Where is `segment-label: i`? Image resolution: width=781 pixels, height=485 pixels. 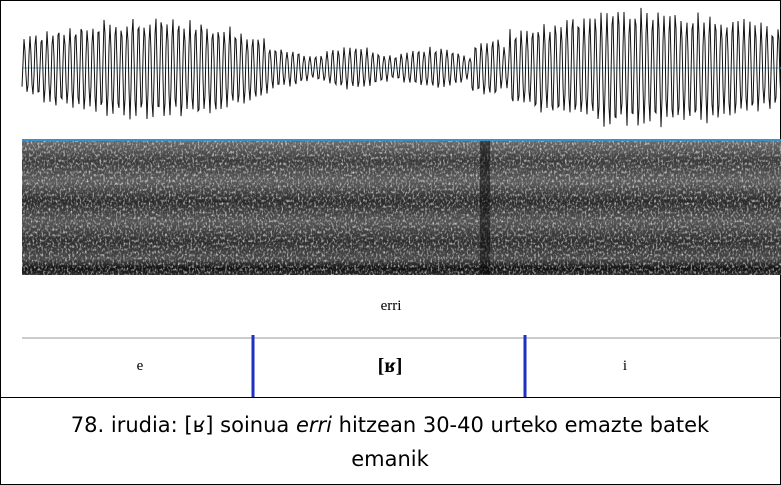
segment-label: i is located at coordinates (625, 366).